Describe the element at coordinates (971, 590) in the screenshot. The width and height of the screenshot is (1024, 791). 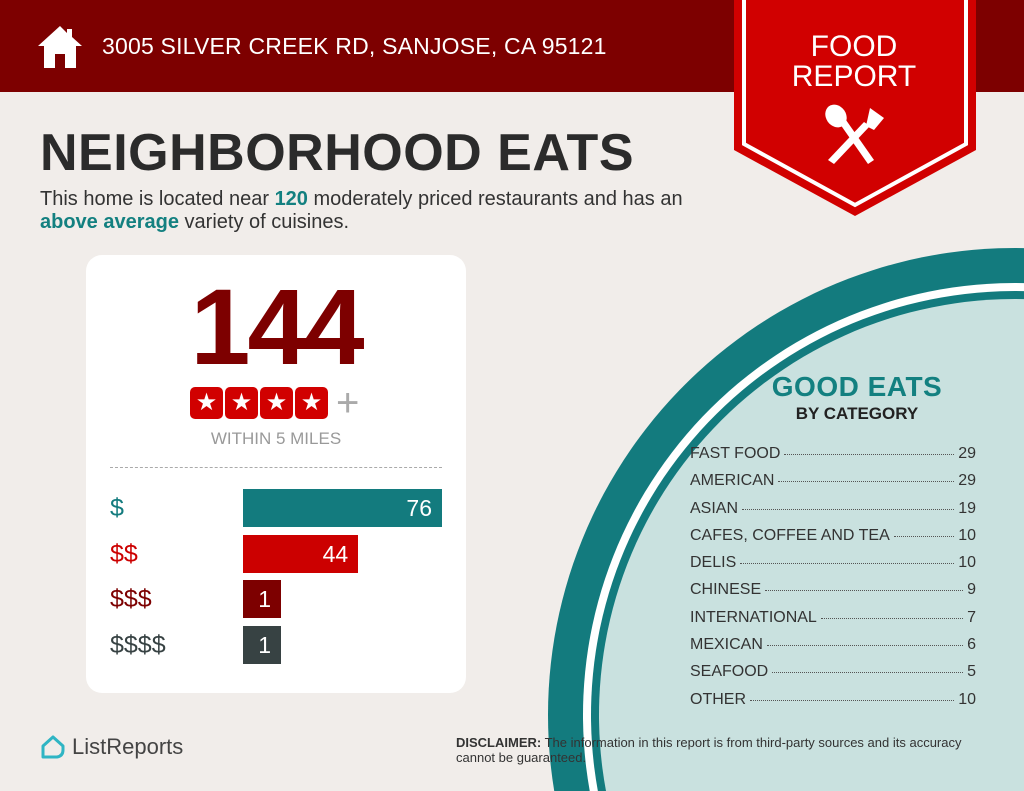
I see `category-count: 9` at that location.